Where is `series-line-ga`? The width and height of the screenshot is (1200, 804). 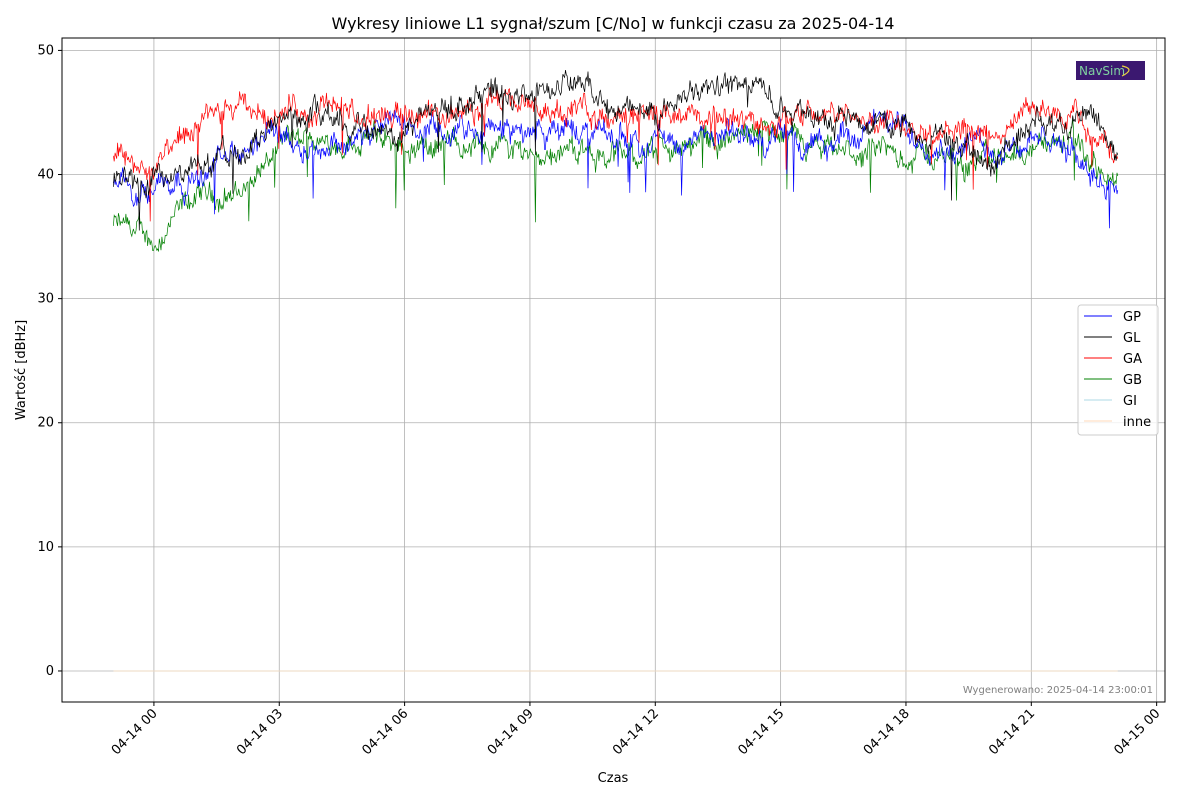 series-line-ga is located at coordinates (616, 154).